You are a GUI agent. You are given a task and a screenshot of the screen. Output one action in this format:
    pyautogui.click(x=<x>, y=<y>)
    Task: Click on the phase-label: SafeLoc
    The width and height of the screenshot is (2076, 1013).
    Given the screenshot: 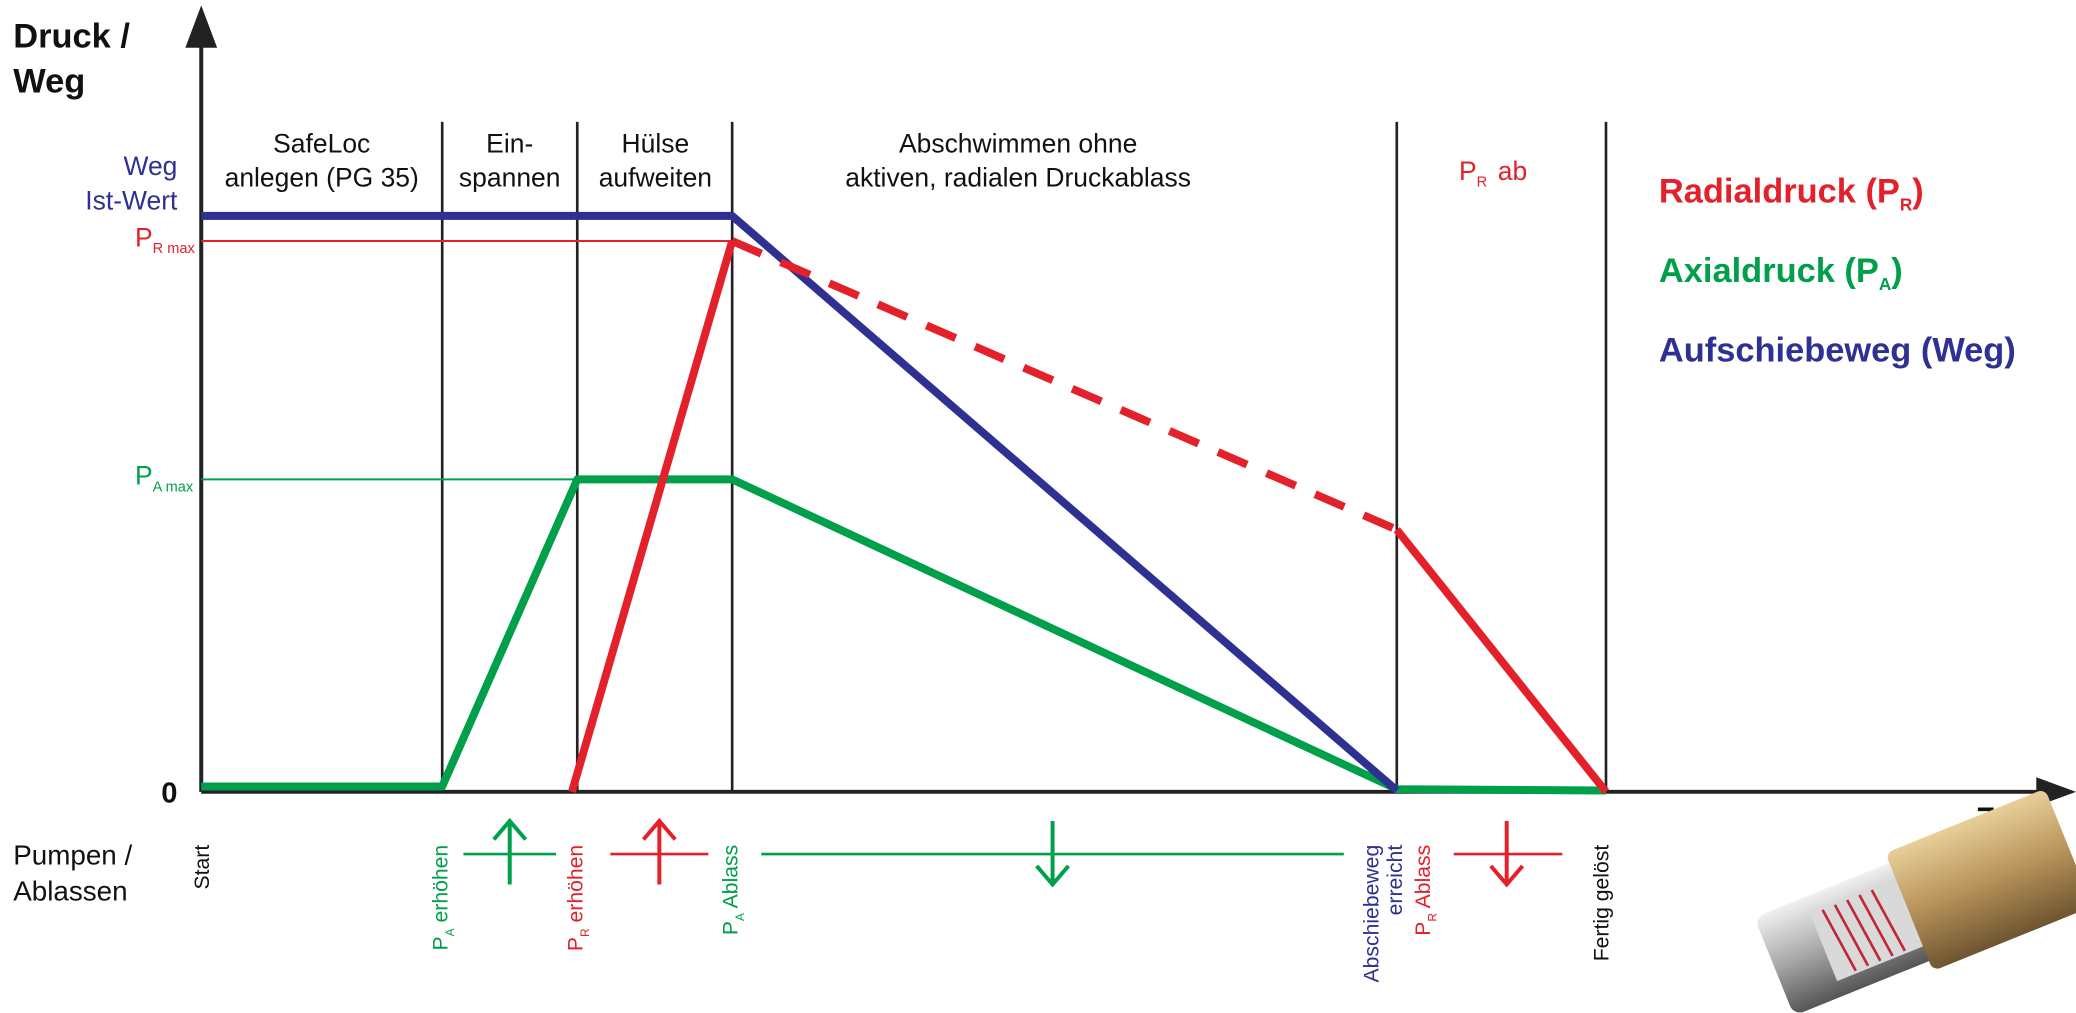 What is the action you would take?
    pyautogui.click(x=321, y=143)
    